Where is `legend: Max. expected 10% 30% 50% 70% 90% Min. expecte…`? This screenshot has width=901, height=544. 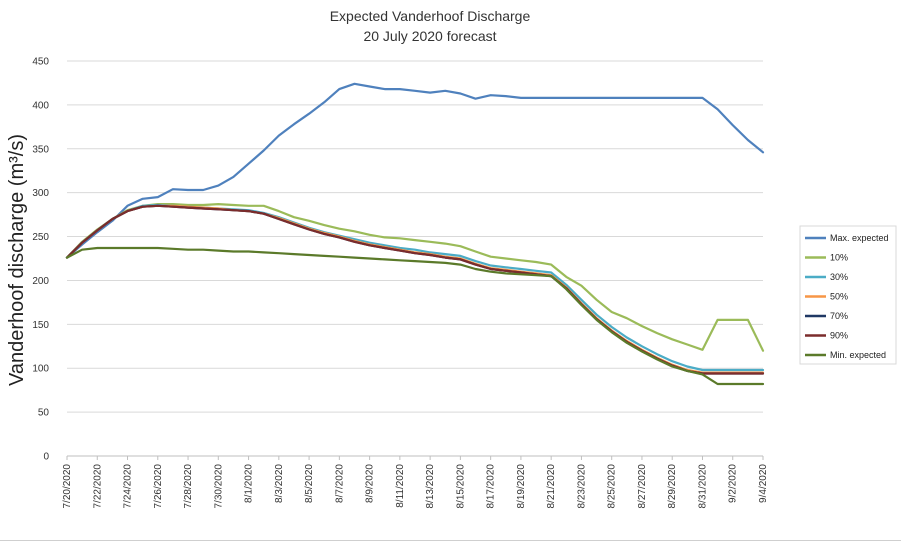
legend: Max. expected 10% 30% 50% 70% 90% Min. expecte… is located at coordinates (848, 295).